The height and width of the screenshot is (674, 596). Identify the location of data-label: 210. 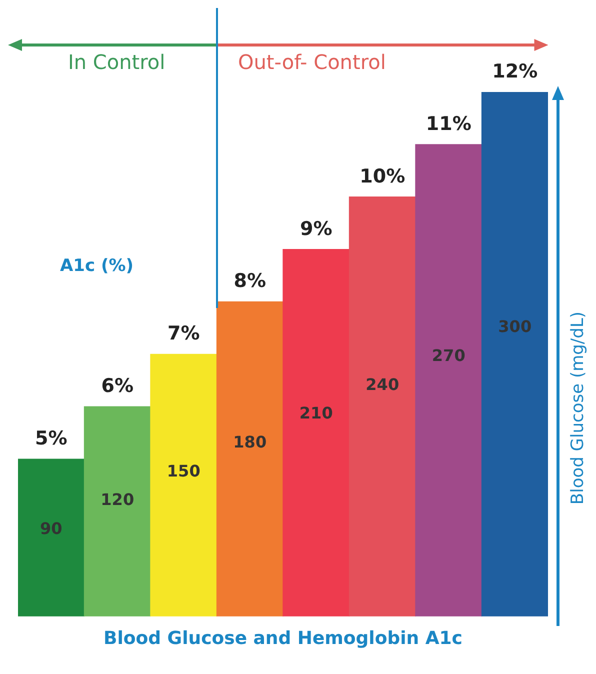
(316, 413).